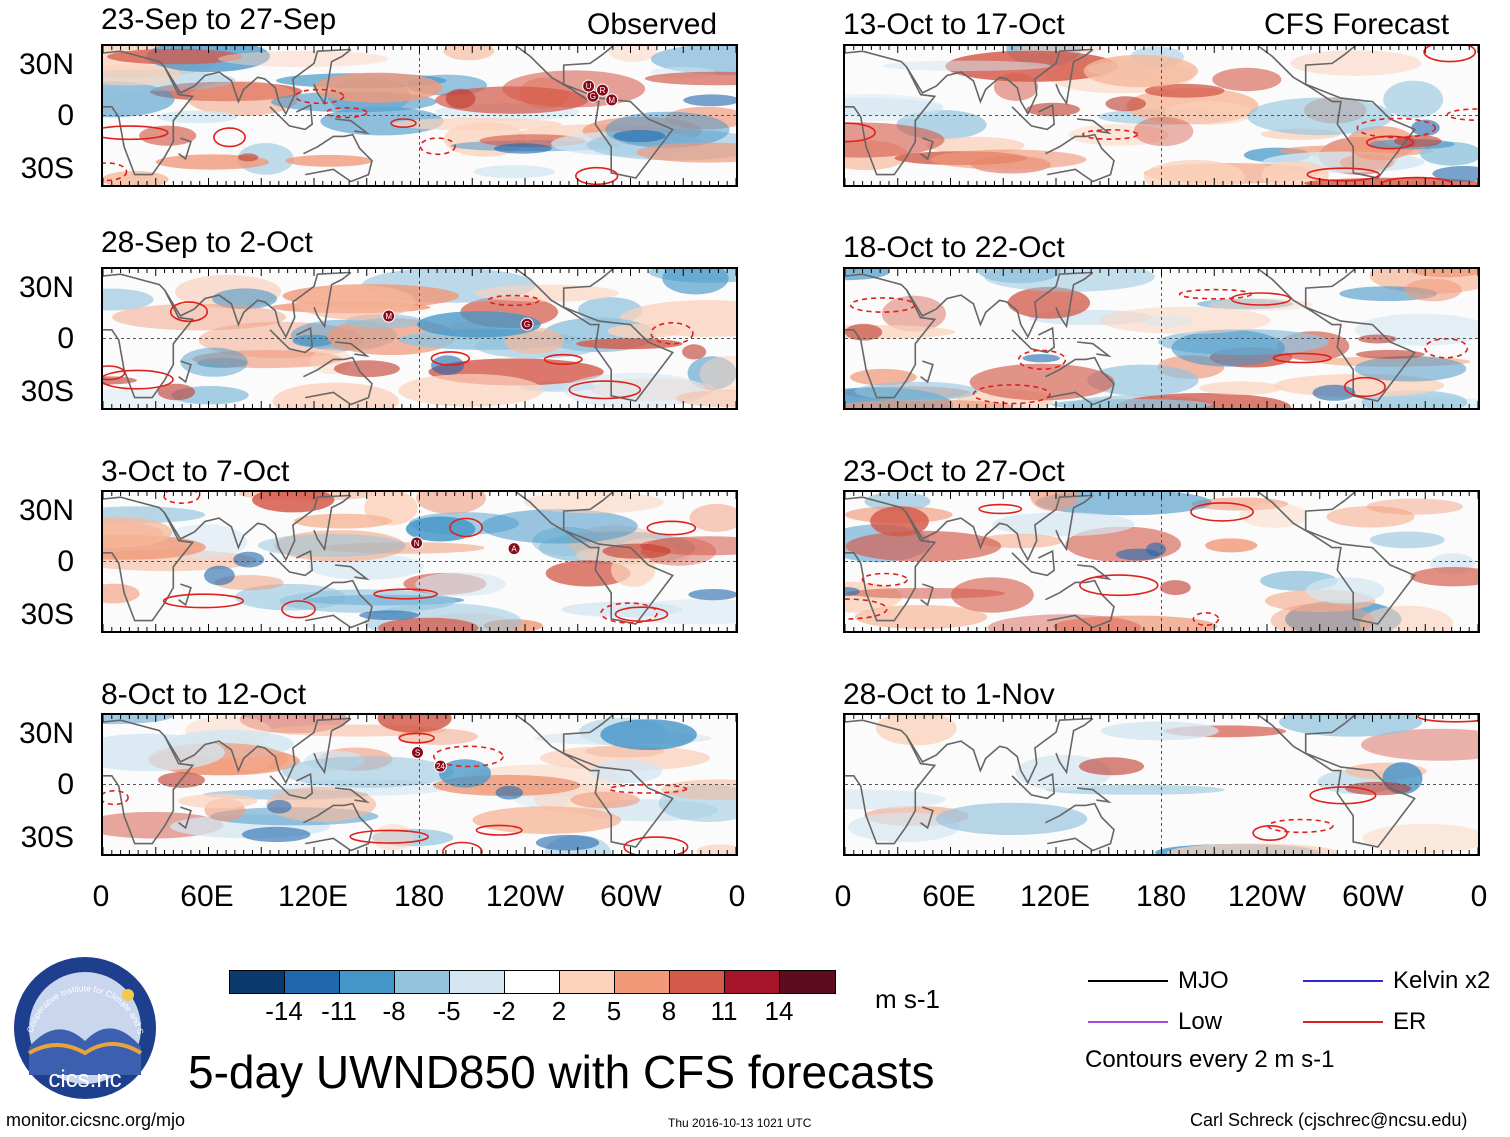 The width and height of the screenshot is (1510, 1137). I want to click on legend-er-line, so click(1343, 1022).